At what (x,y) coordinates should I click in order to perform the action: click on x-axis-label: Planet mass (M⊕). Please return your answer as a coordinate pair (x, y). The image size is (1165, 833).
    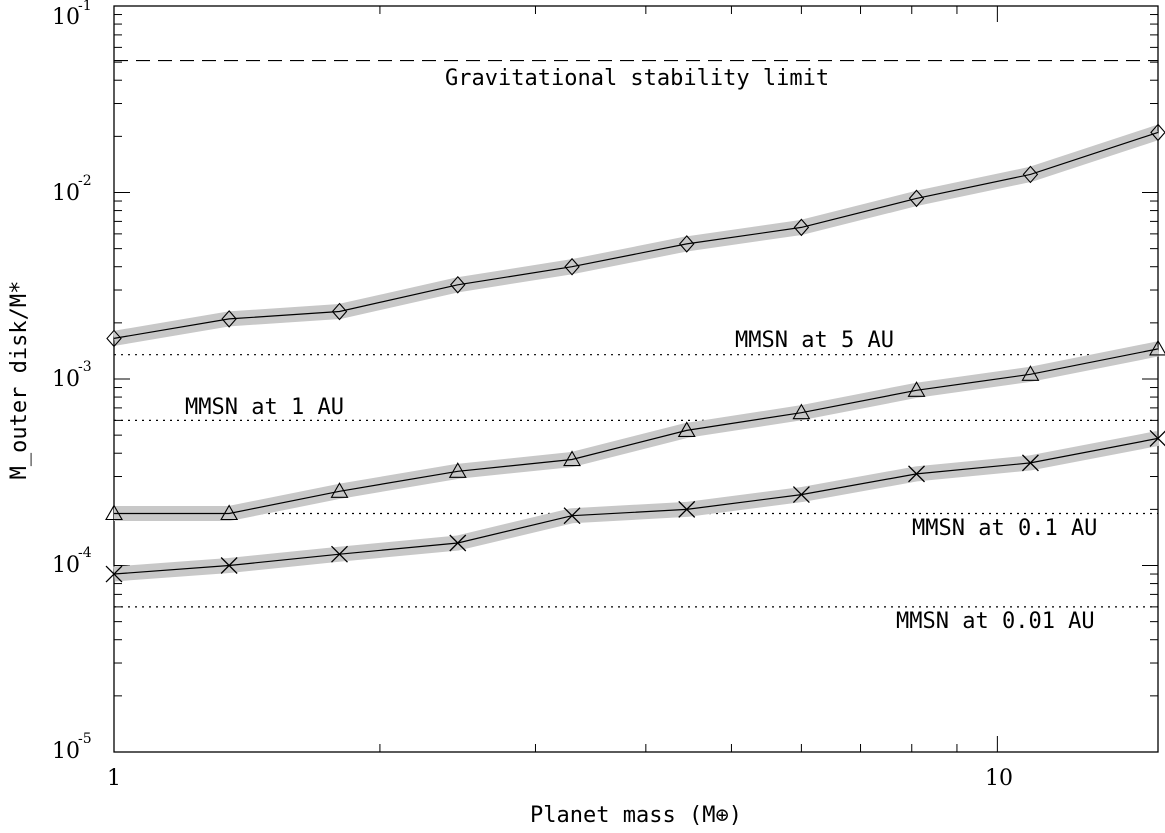
    Looking at the image, I should click on (636, 815).